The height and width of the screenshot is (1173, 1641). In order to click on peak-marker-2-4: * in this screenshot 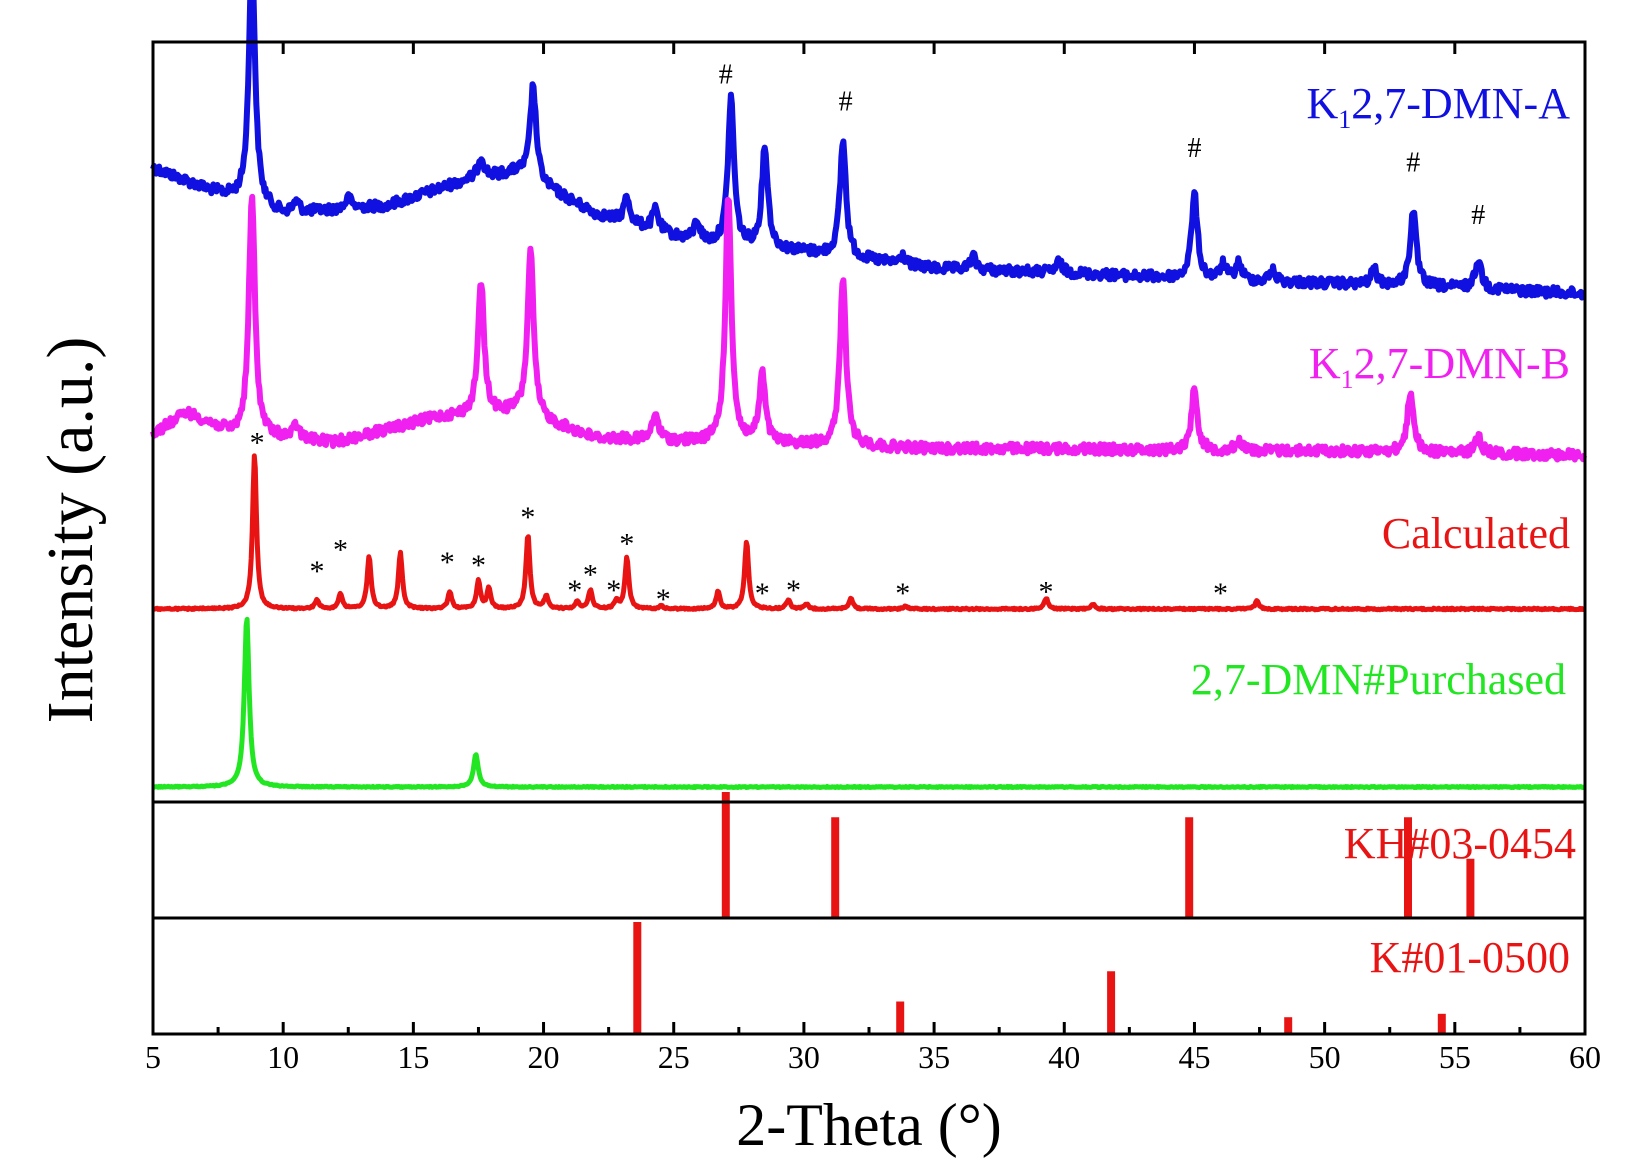, I will do `click(478, 565)`.